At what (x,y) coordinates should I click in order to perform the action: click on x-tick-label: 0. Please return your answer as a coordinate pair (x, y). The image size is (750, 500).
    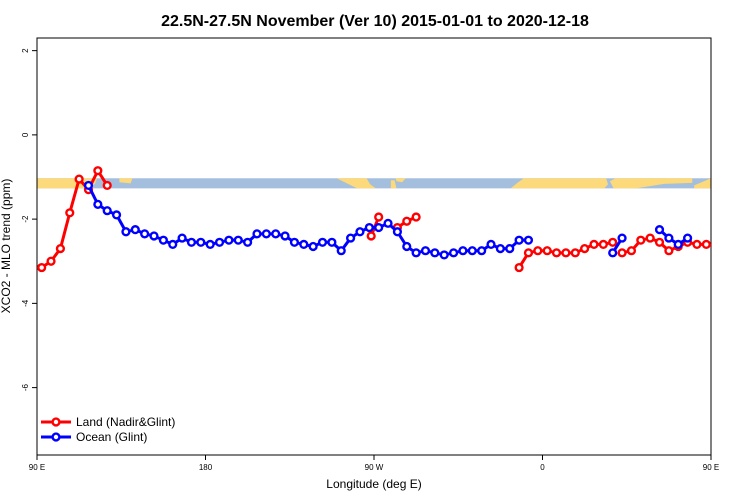
    Looking at the image, I should click on (542, 467).